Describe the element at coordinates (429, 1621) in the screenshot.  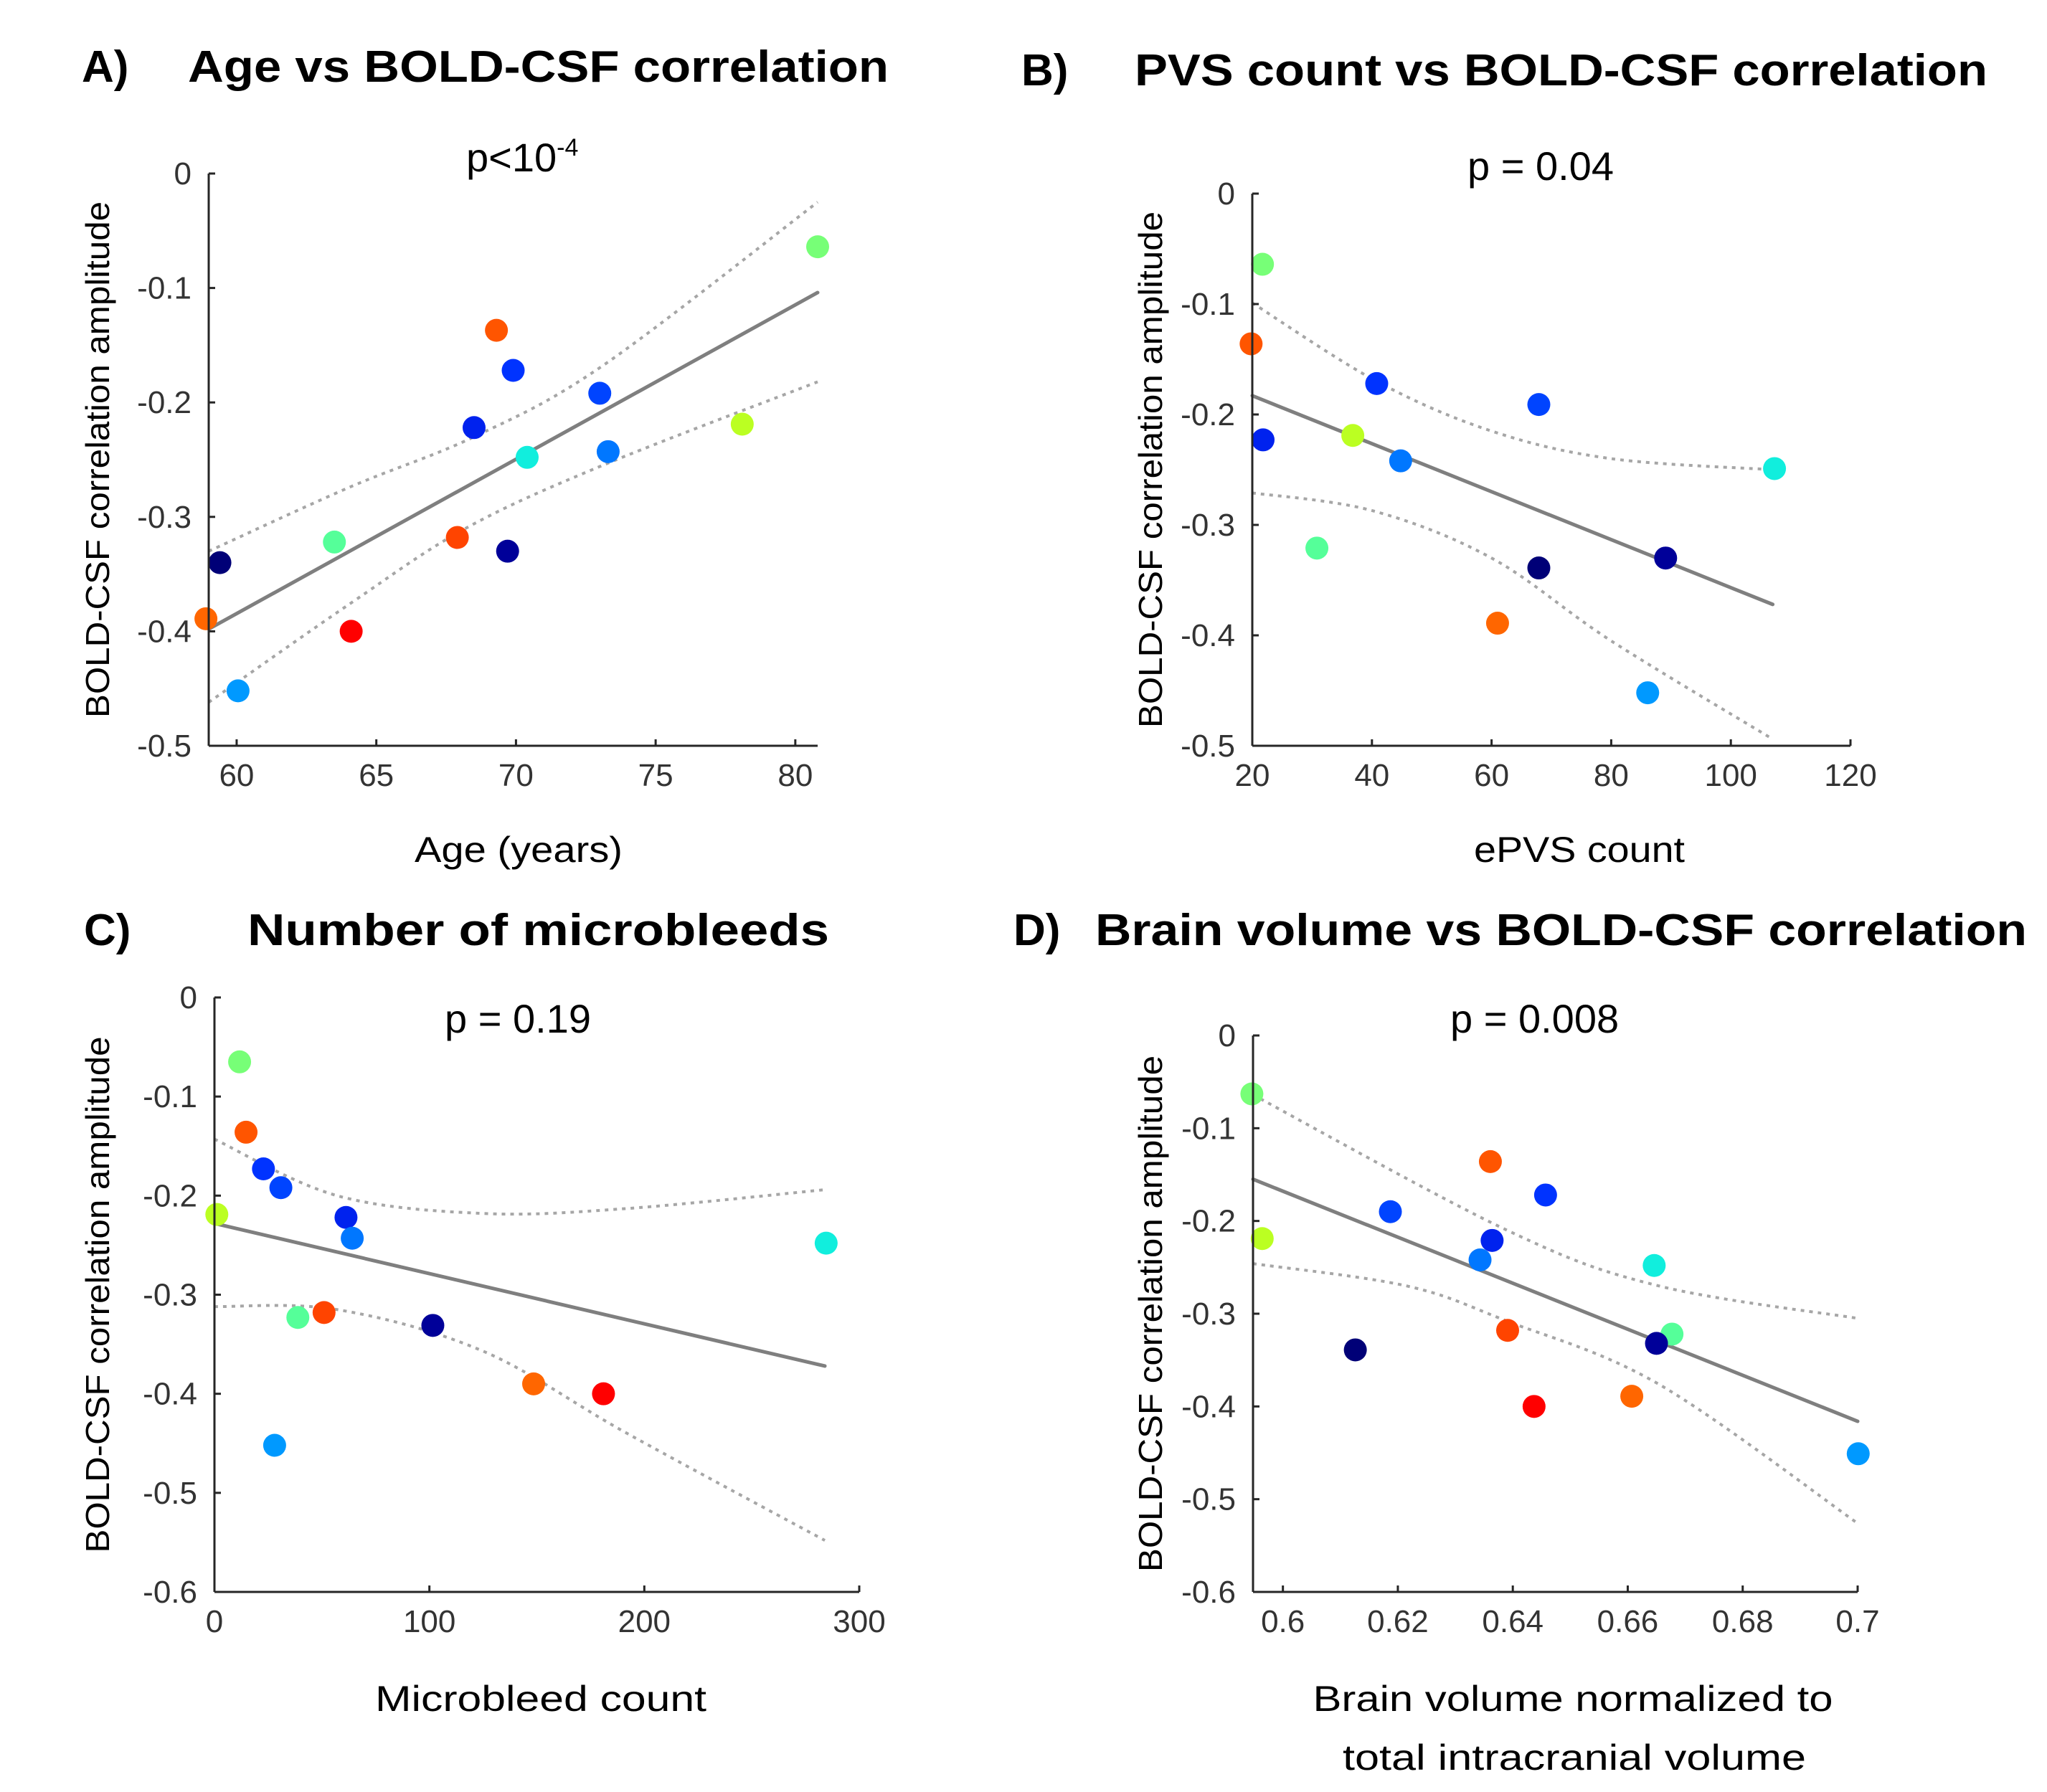
I see `x-tick-label: 100` at that location.